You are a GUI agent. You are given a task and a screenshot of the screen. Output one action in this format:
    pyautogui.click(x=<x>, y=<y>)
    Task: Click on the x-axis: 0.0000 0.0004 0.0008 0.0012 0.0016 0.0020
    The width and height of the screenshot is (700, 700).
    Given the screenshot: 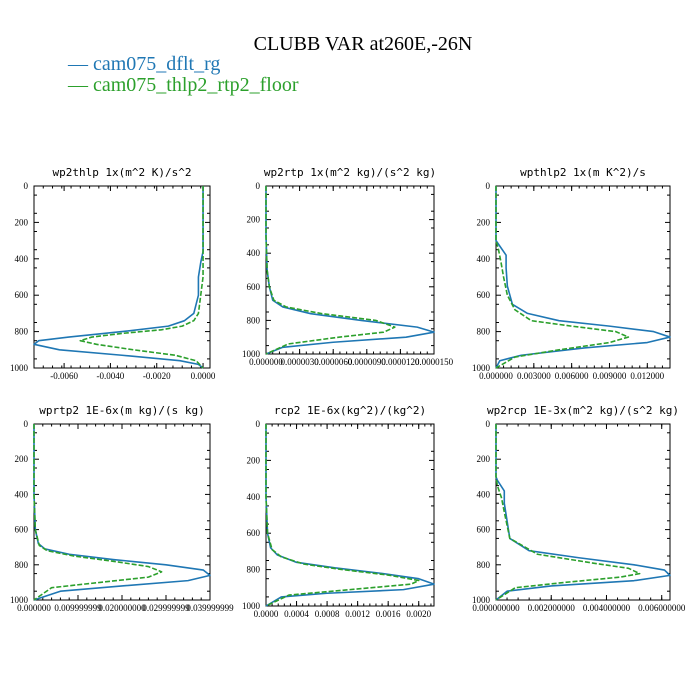 What is the action you would take?
    pyautogui.click(x=343, y=521)
    